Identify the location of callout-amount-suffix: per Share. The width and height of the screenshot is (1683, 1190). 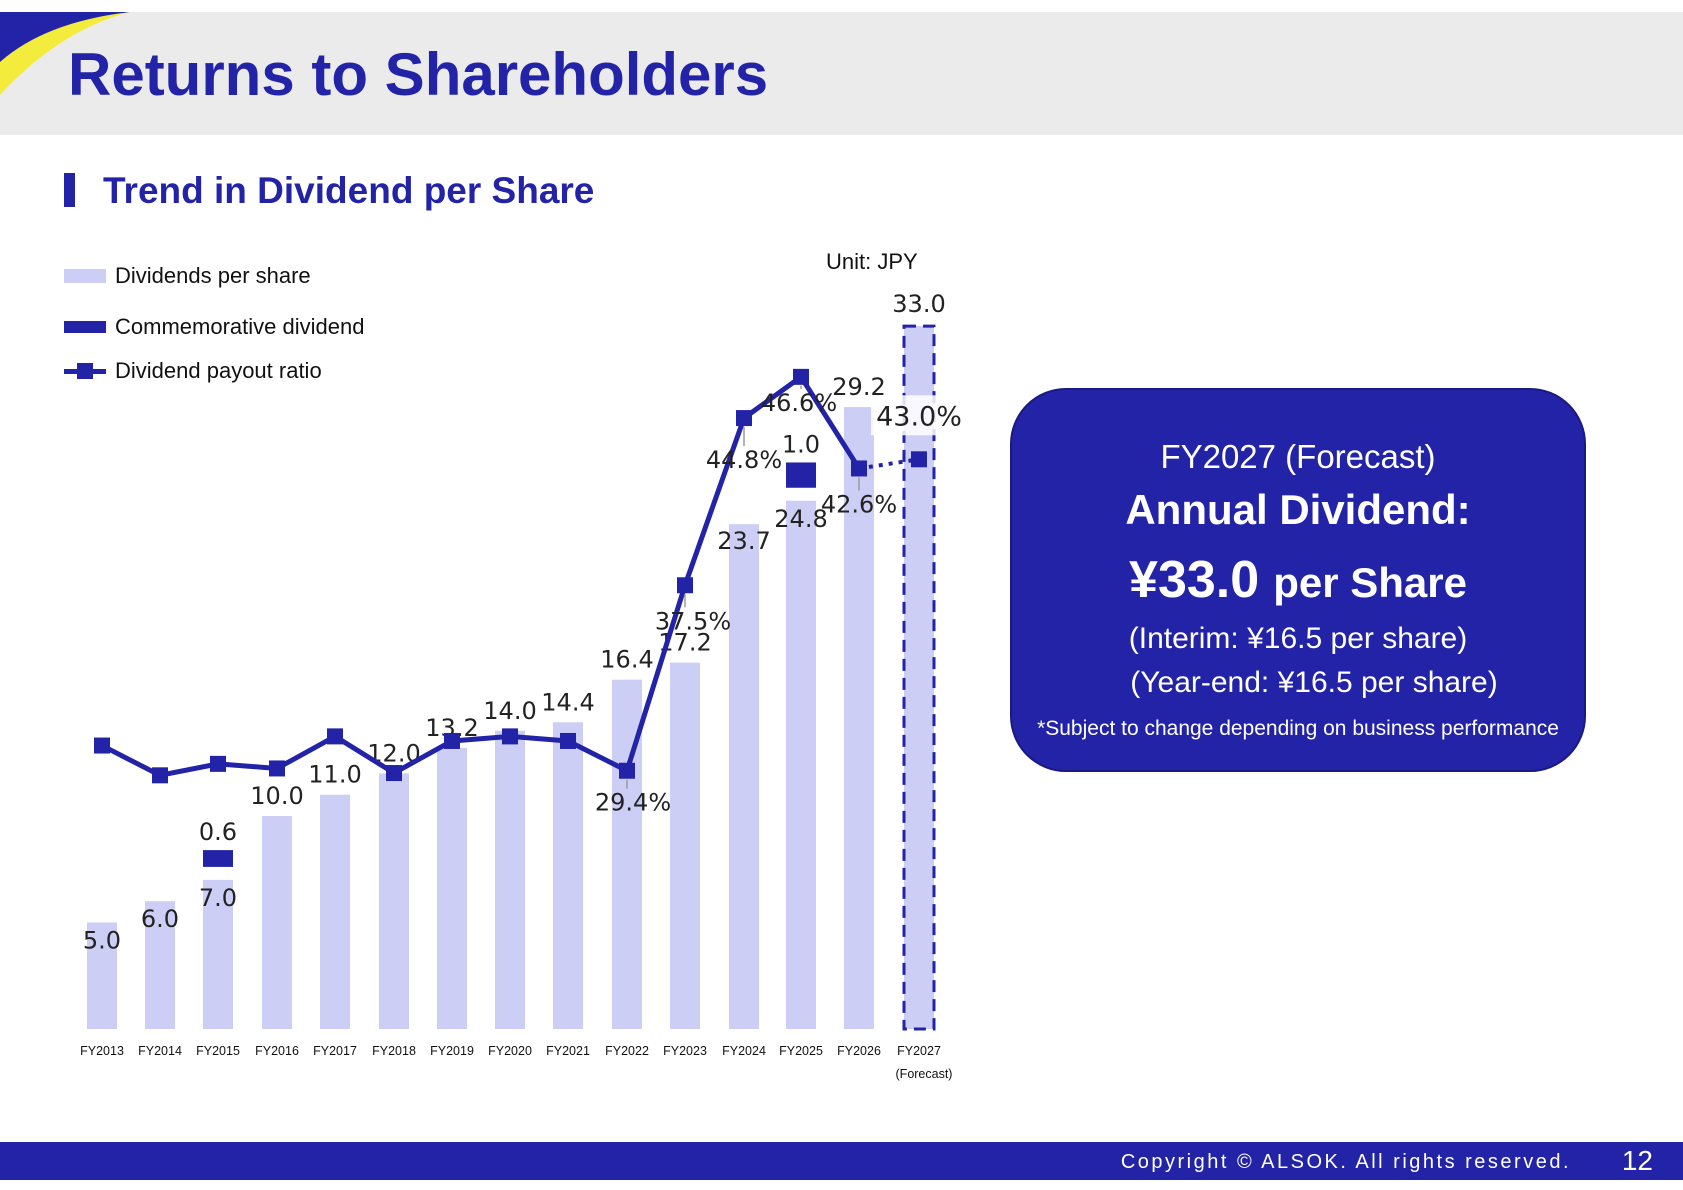
(1370, 582).